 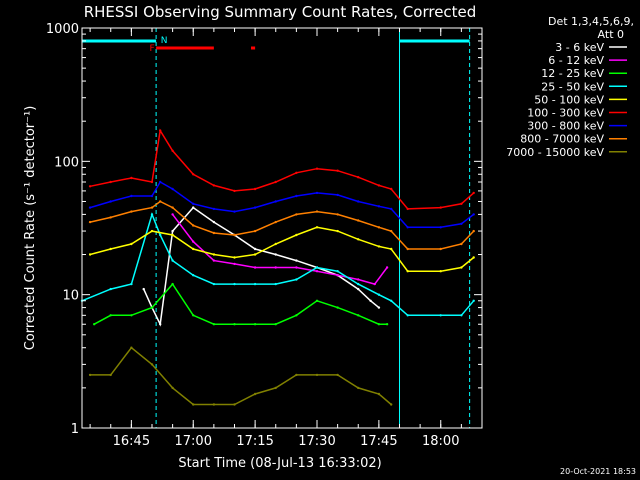 I want to click on x-axis-label: Start Time (08-Jul-13 16:33:02), so click(x=279, y=463).